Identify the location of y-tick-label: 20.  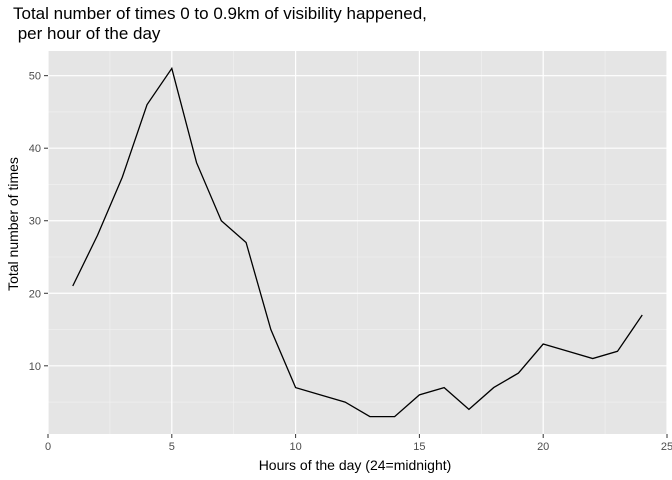
(35, 294).